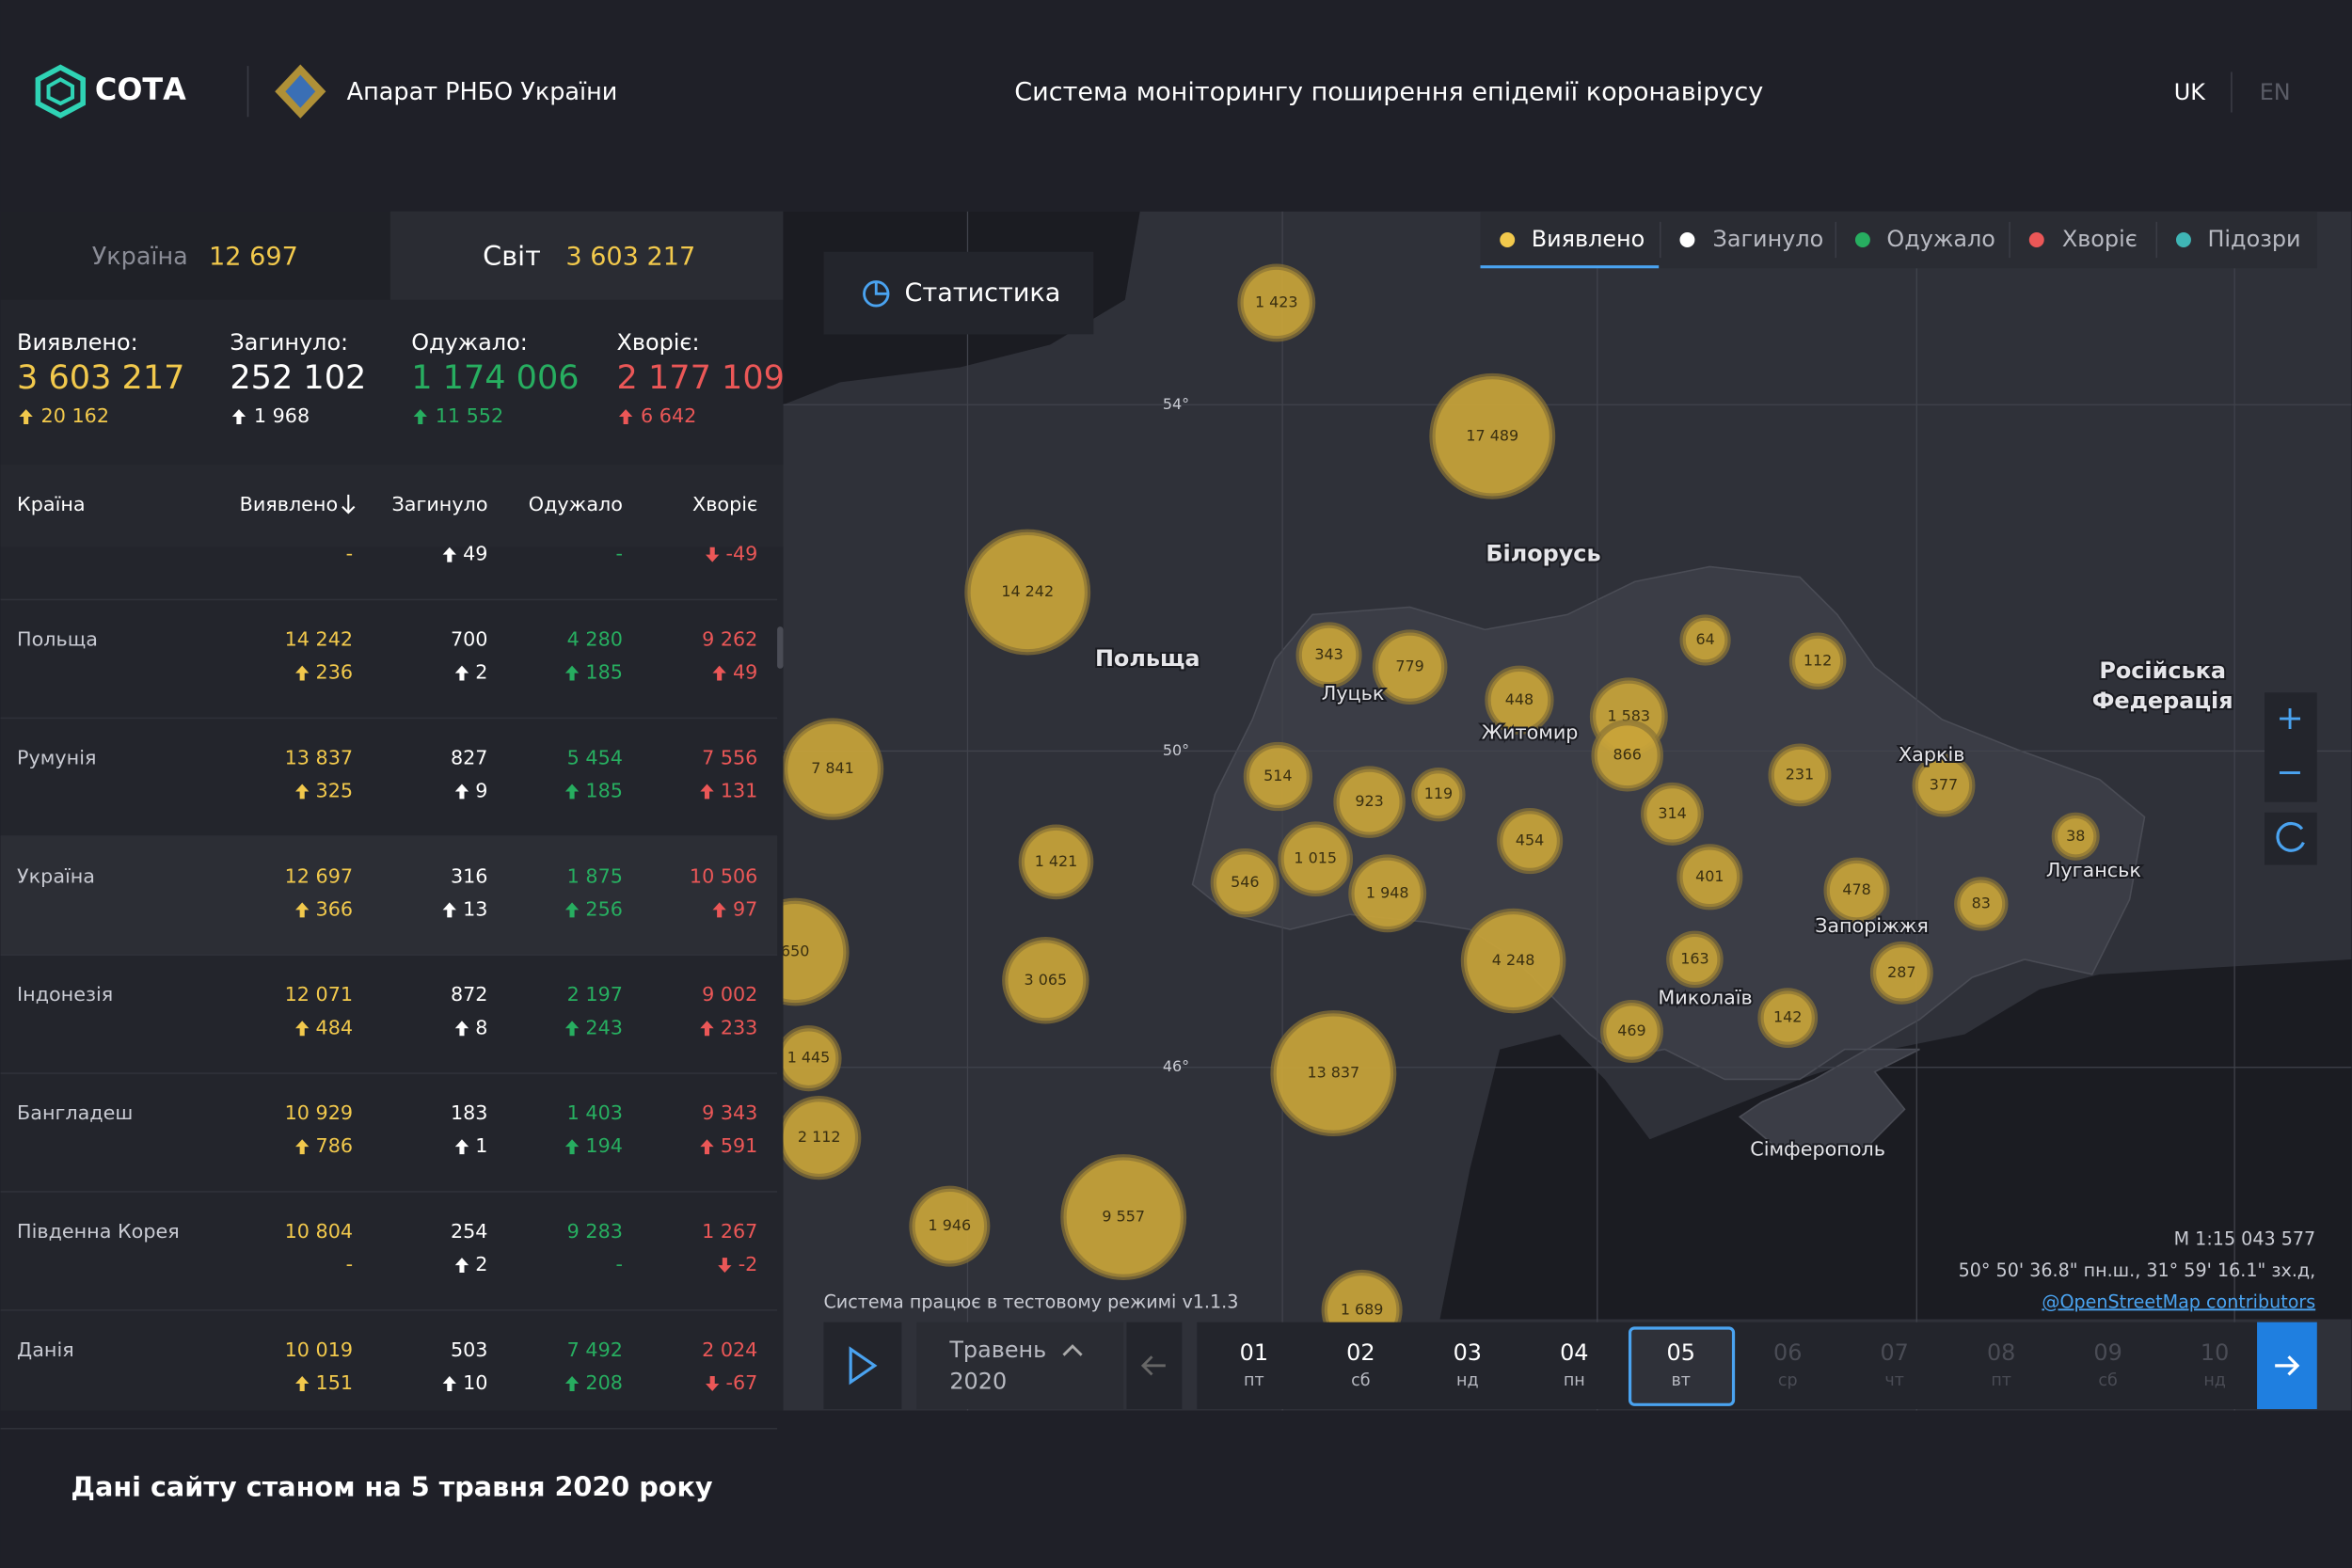 The height and width of the screenshot is (1568, 2352). What do you see at coordinates (319, 1231) in the screenshot?
I see `value: 10 804` at bounding box center [319, 1231].